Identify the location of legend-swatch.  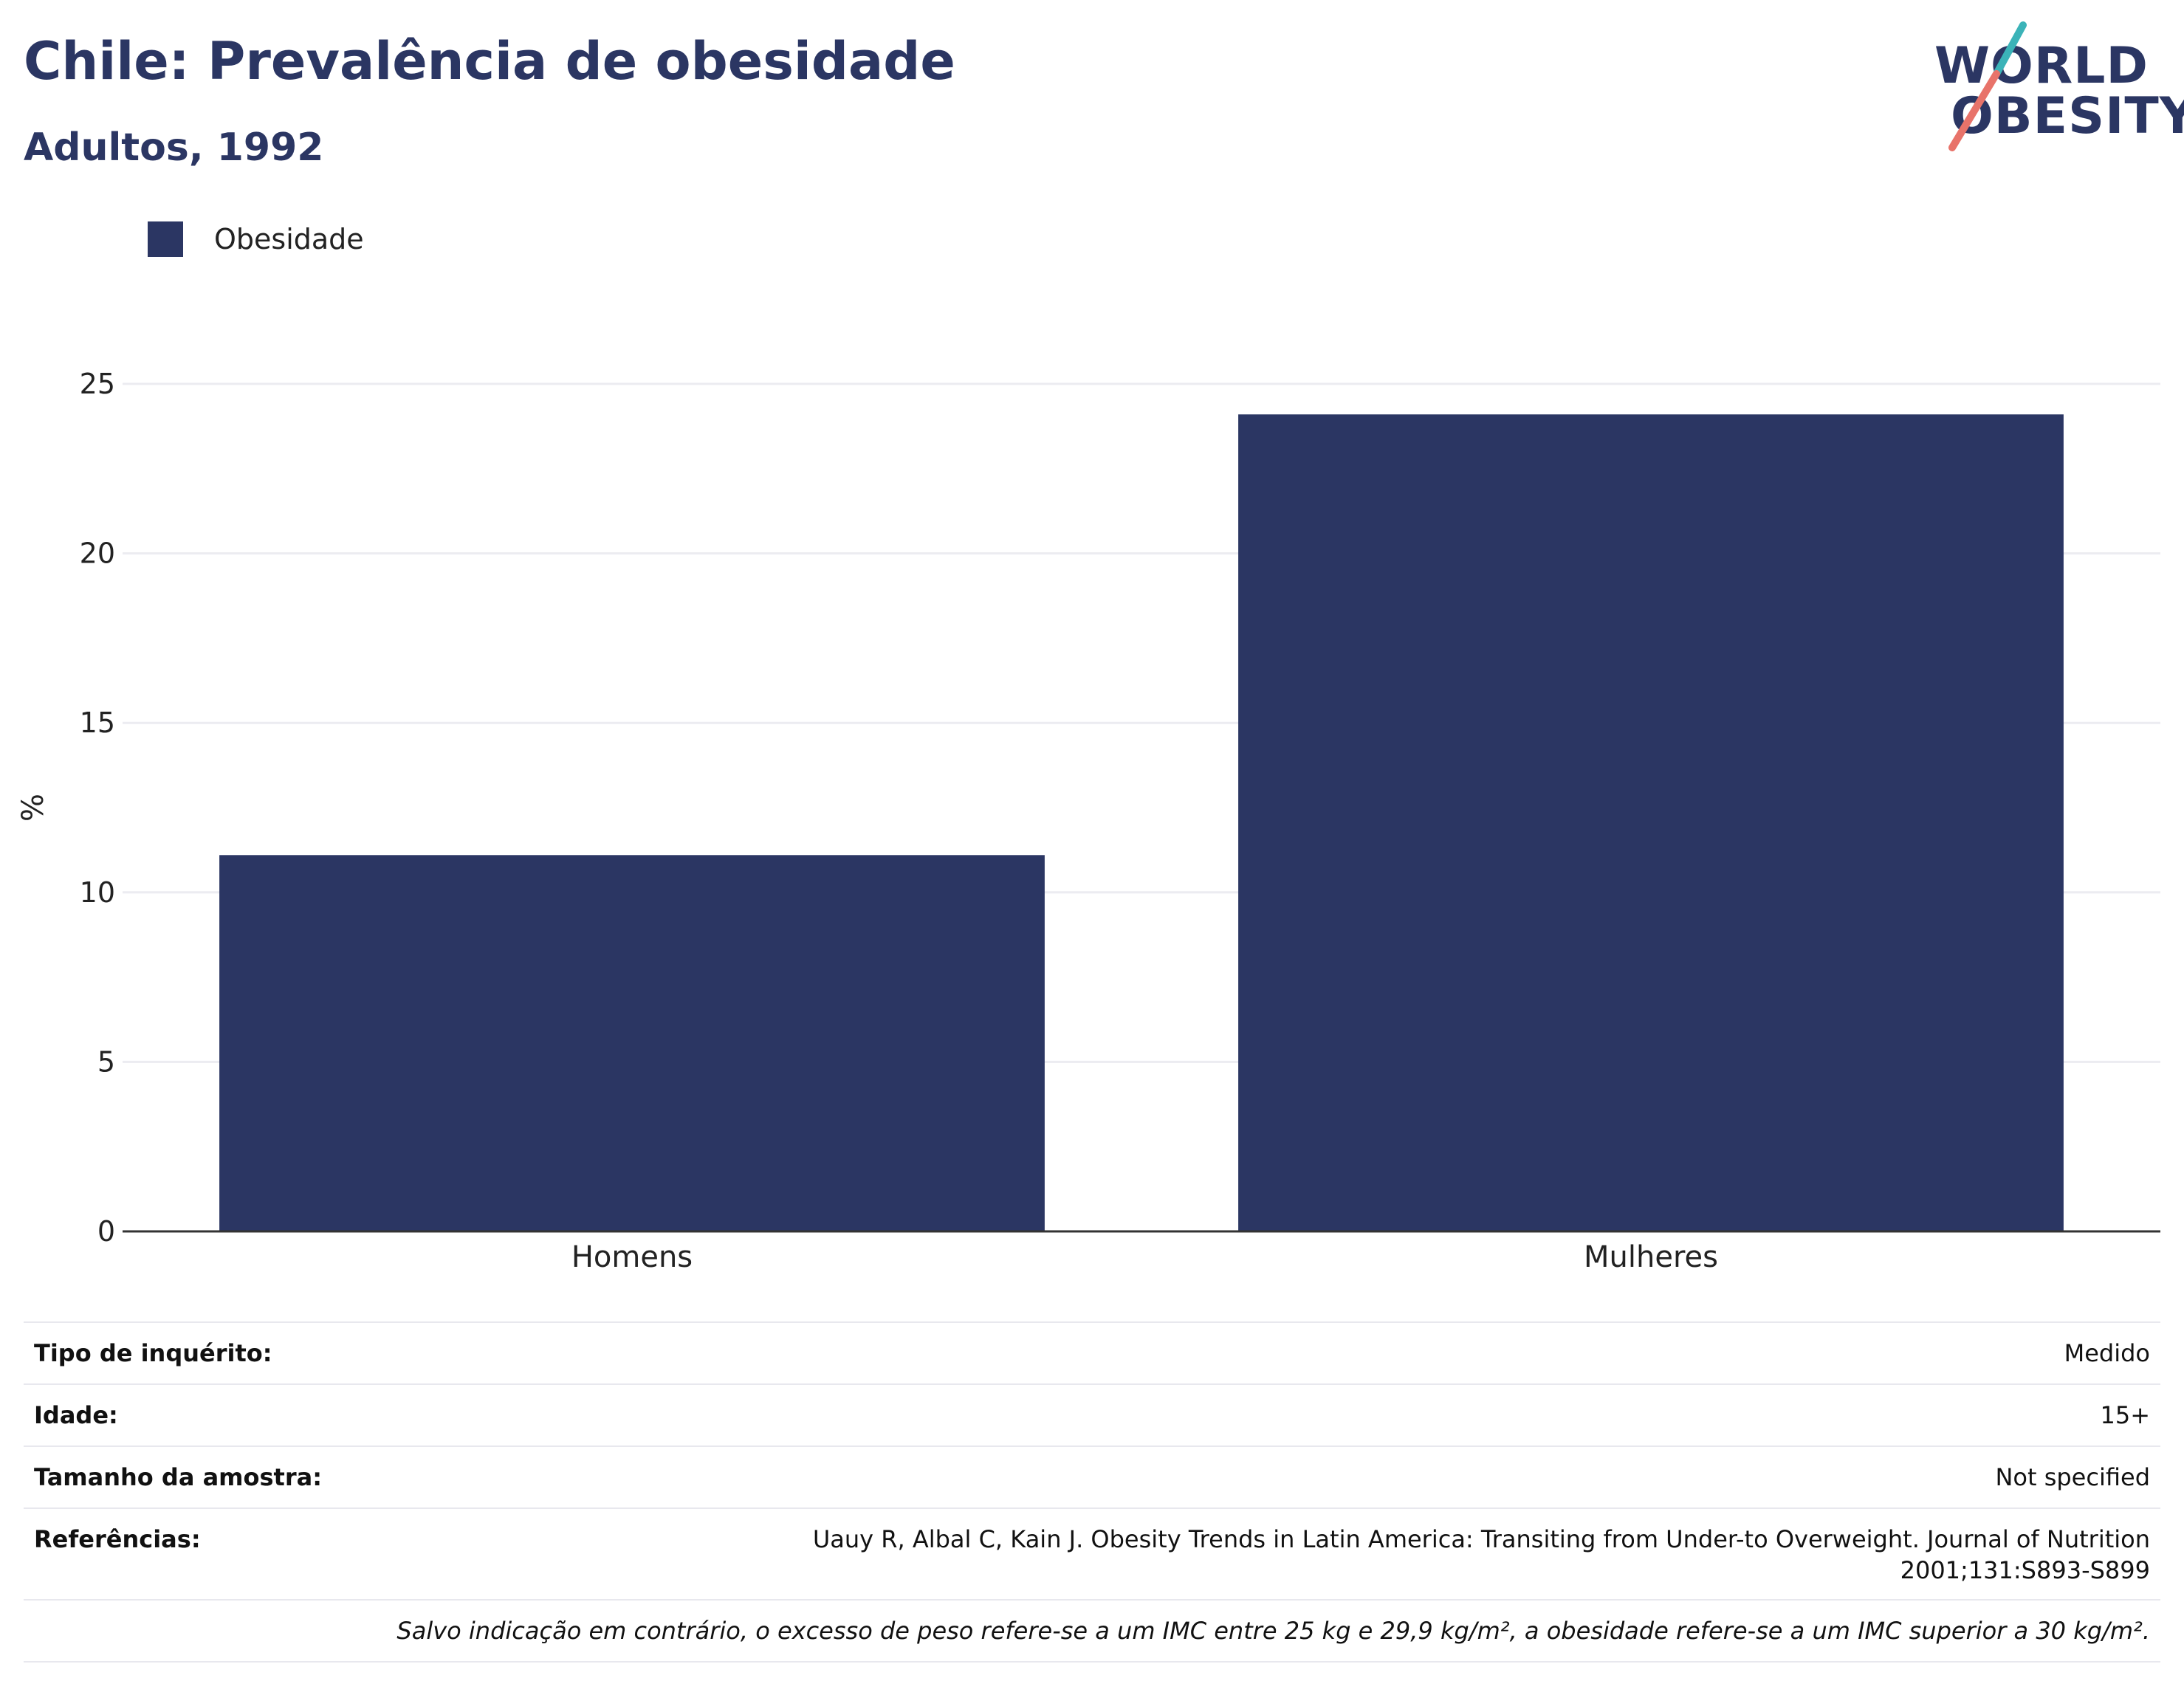
(165, 239).